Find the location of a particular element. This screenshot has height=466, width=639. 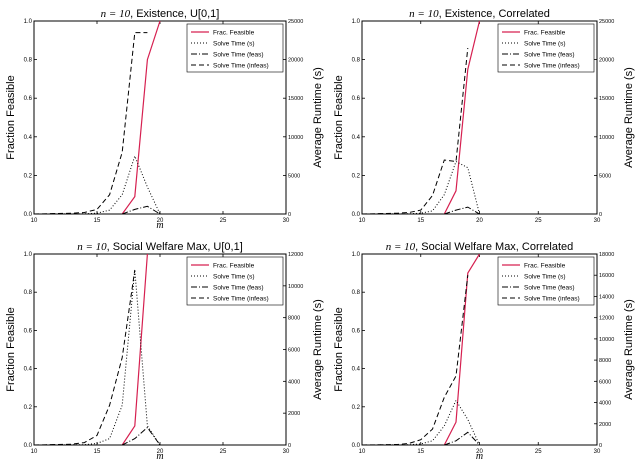

chart-title: n = 10, Social Welfare Max, U[0,1] is located at coordinates (160, 247).